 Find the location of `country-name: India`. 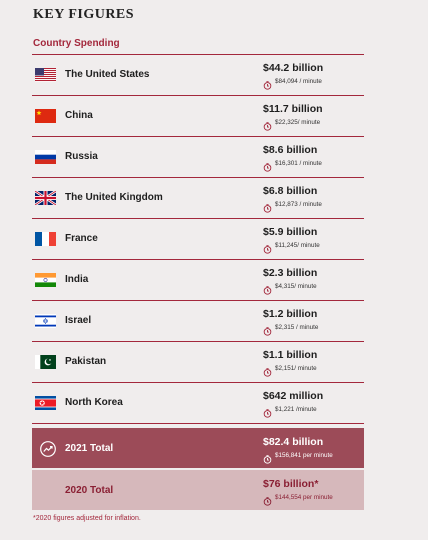

country-name: India is located at coordinates (77, 279).